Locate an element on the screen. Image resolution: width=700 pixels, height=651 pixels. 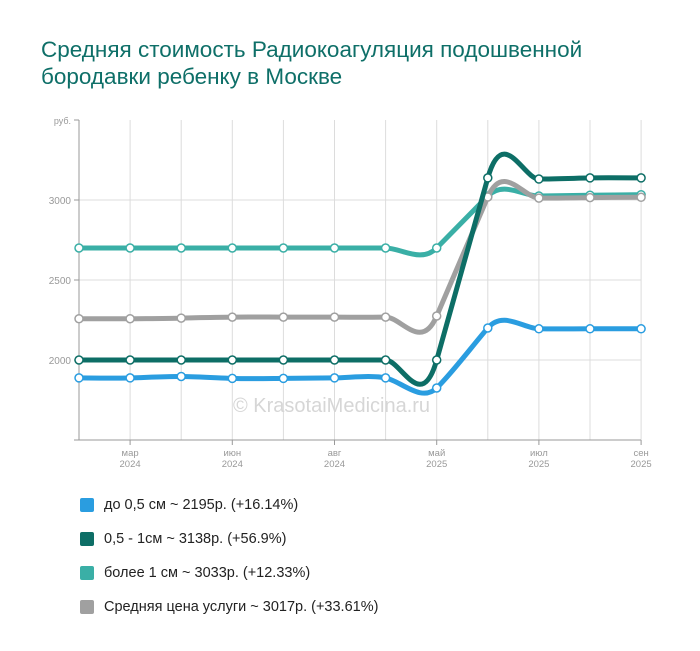
x-tick-month: авг is located at coordinates (335, 453).